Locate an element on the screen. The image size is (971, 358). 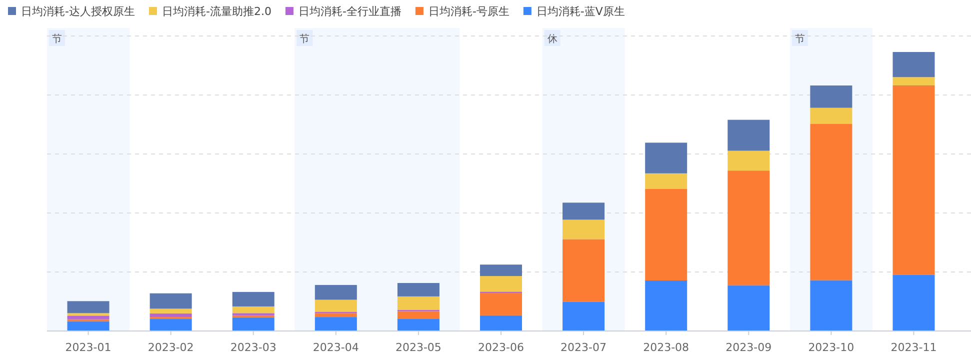
legend-item: 日均消耗-号原生 is located at coordinates (462, 11).